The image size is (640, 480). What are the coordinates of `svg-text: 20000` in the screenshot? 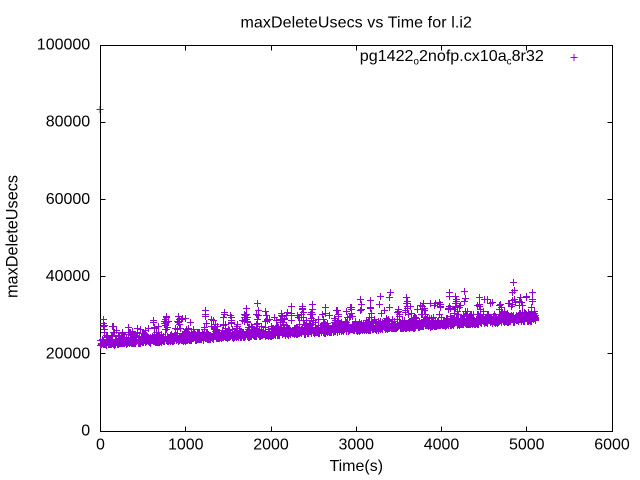 It's located at (68, 353).